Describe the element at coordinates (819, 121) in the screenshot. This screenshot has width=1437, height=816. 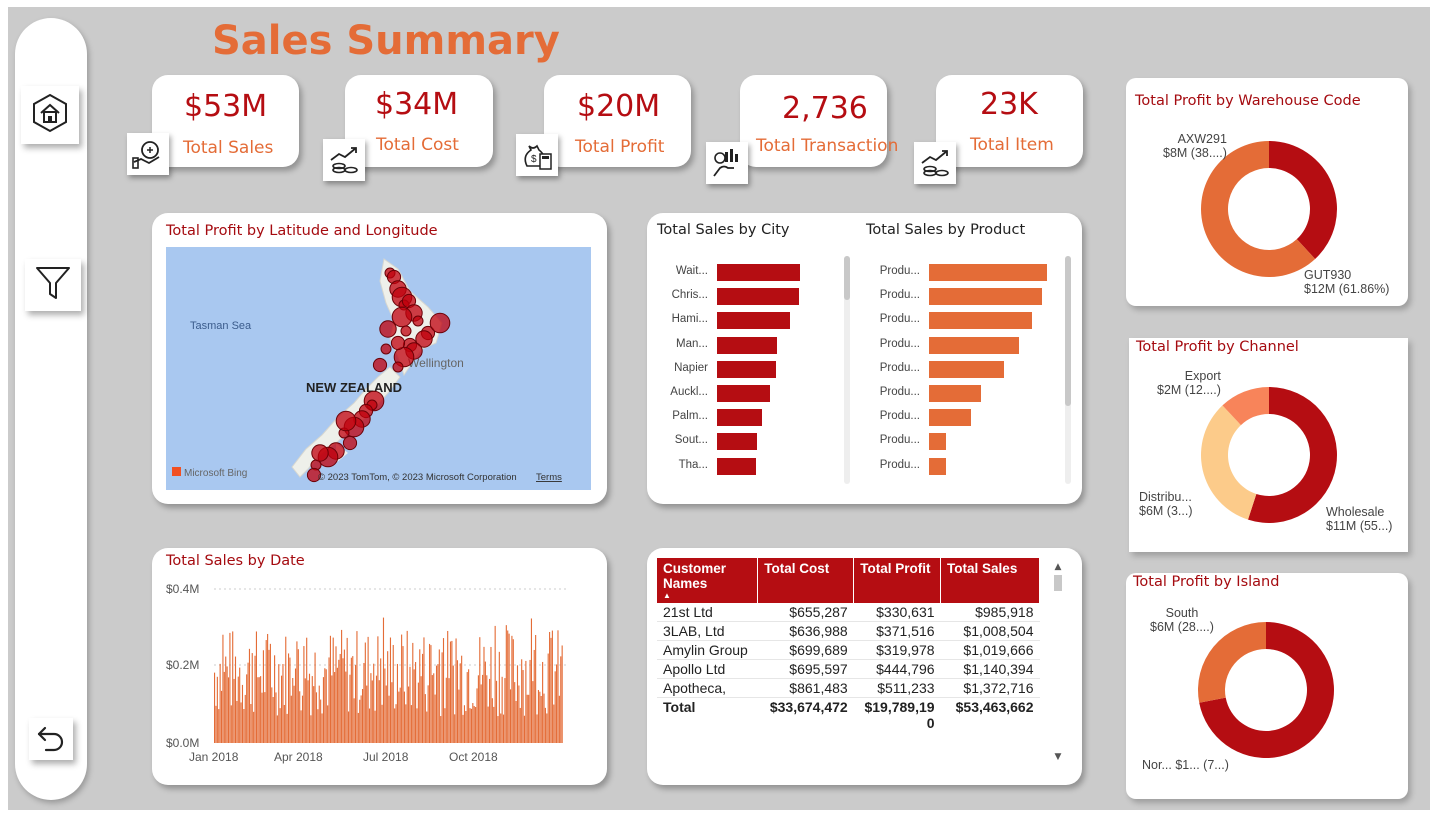
I see `kpi-card-total-transaction: 2,736 Total Transaction` at that location.